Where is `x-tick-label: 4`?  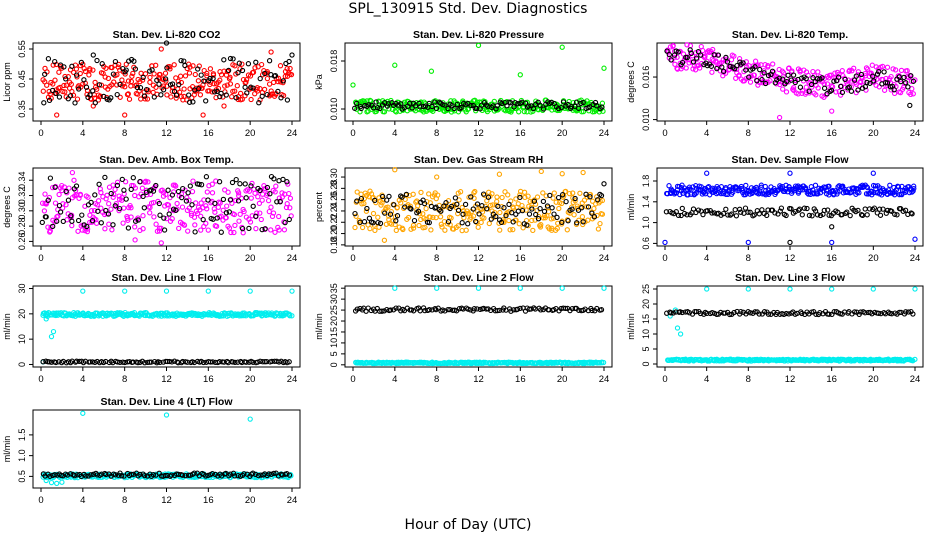
x-tick-label: 4 is located at coordinates (706, 258).